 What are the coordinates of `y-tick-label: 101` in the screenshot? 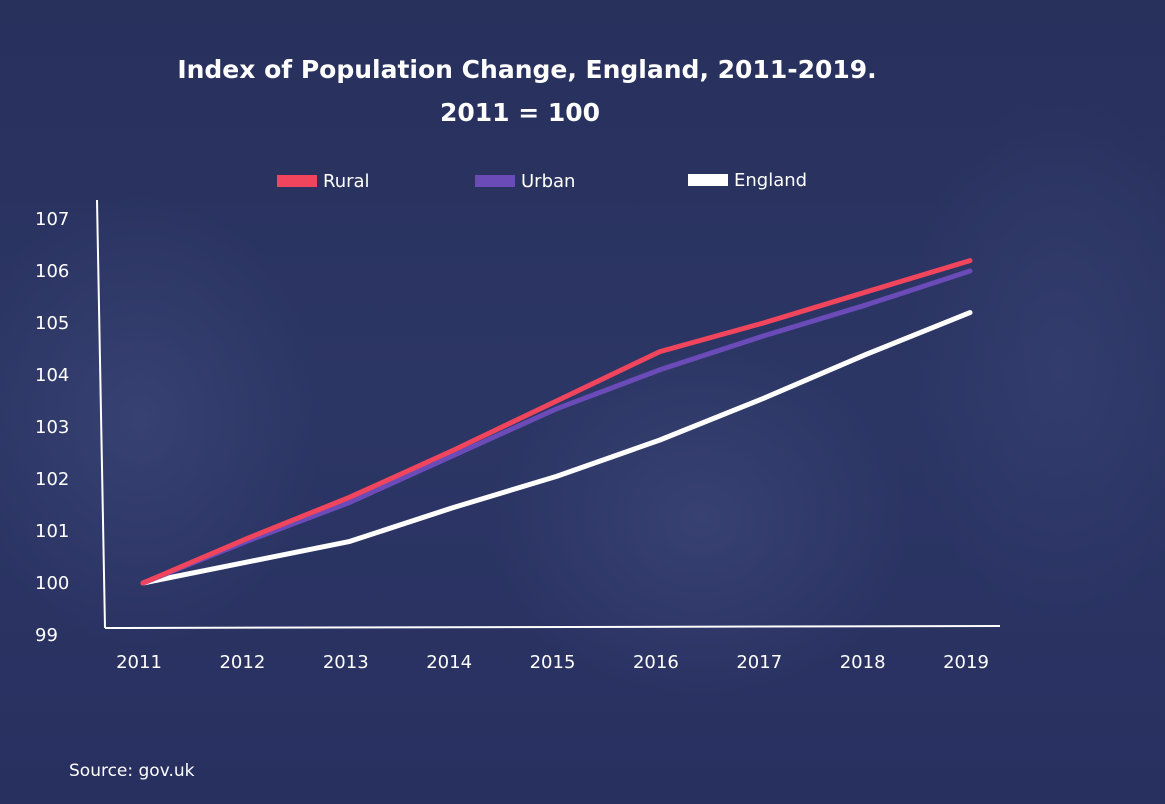 It's located at (52, 531).